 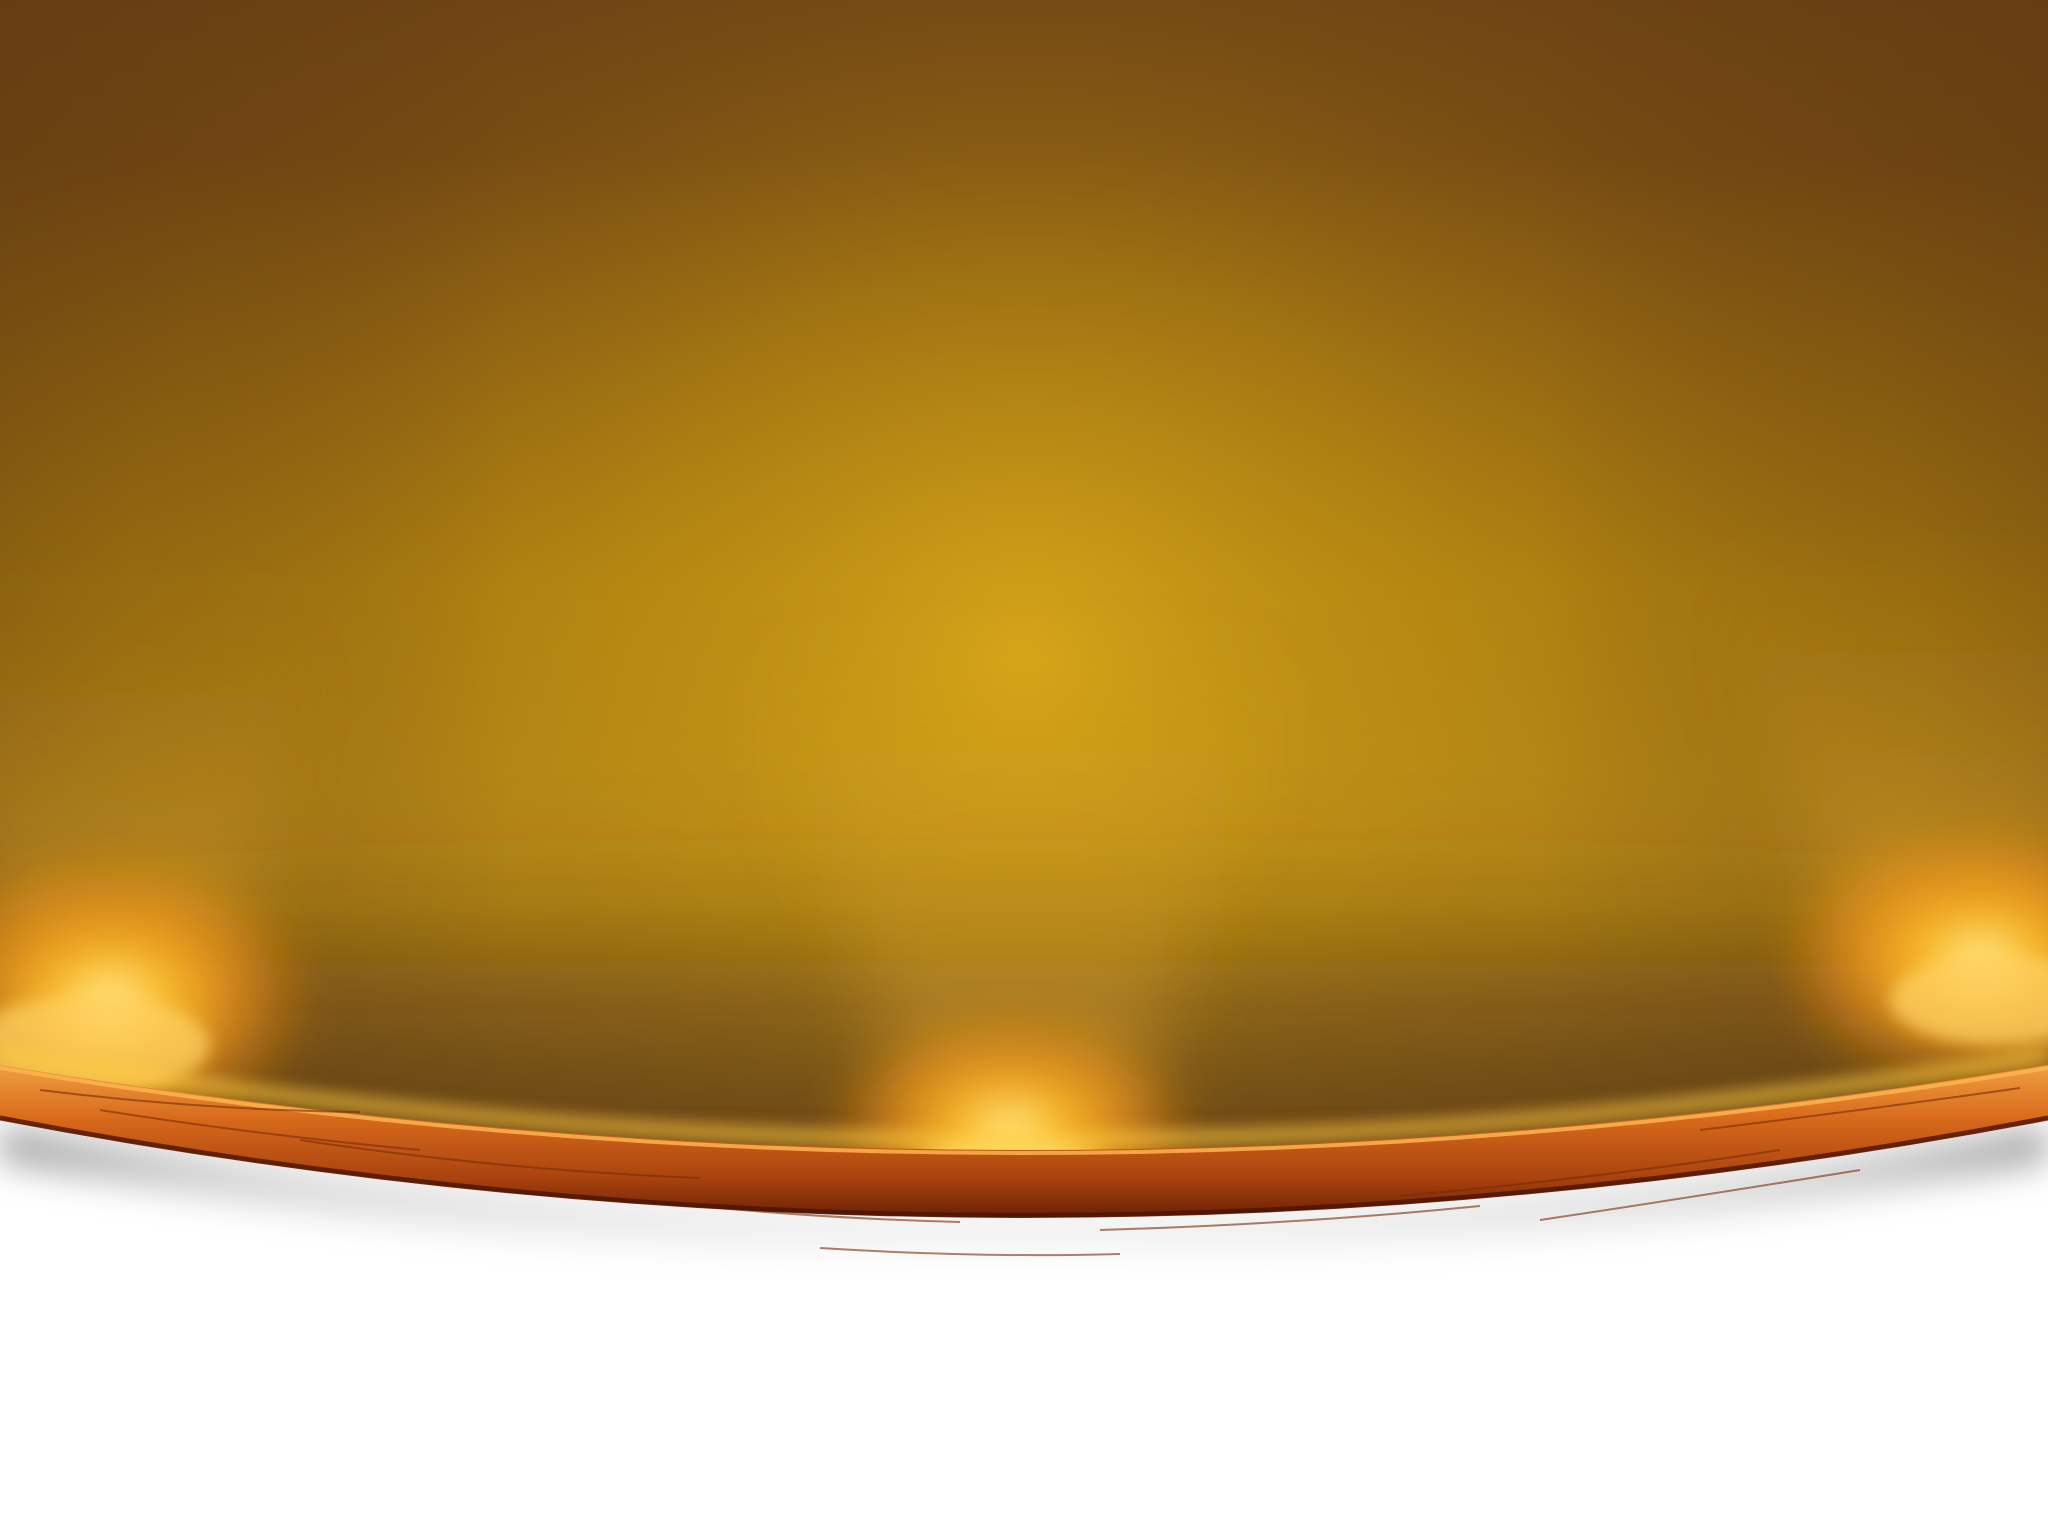 I want to click on spotlight-right, so click(x=1909, y=960).